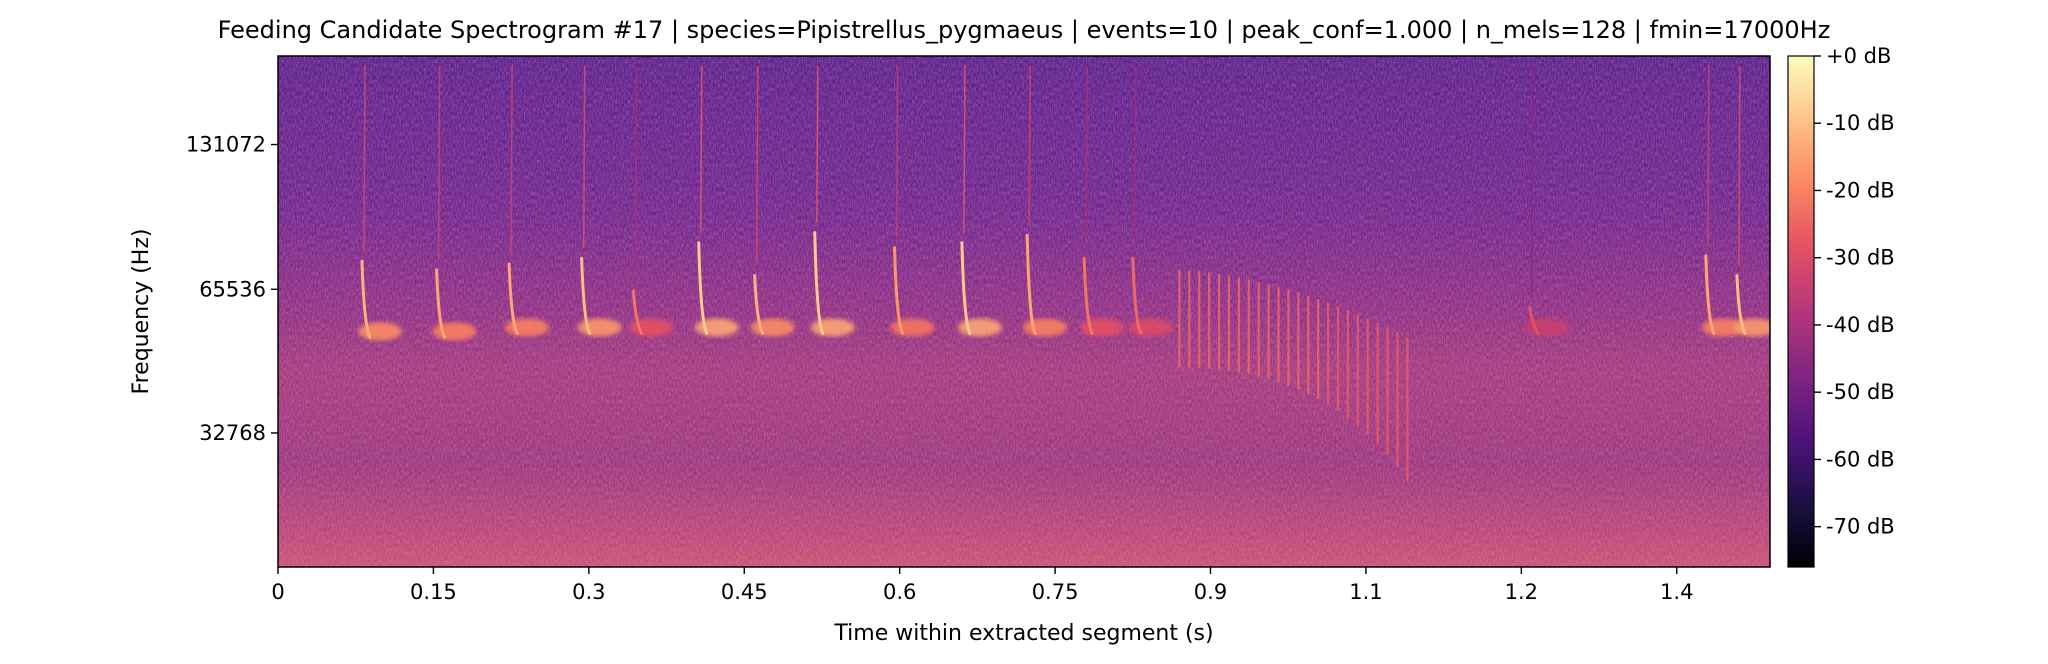 The image size is (2048, 664). Describe the element at coordinates (1860, 325) in the screenshot. I see `colorbar-tick-label: -40 dB` at that location.